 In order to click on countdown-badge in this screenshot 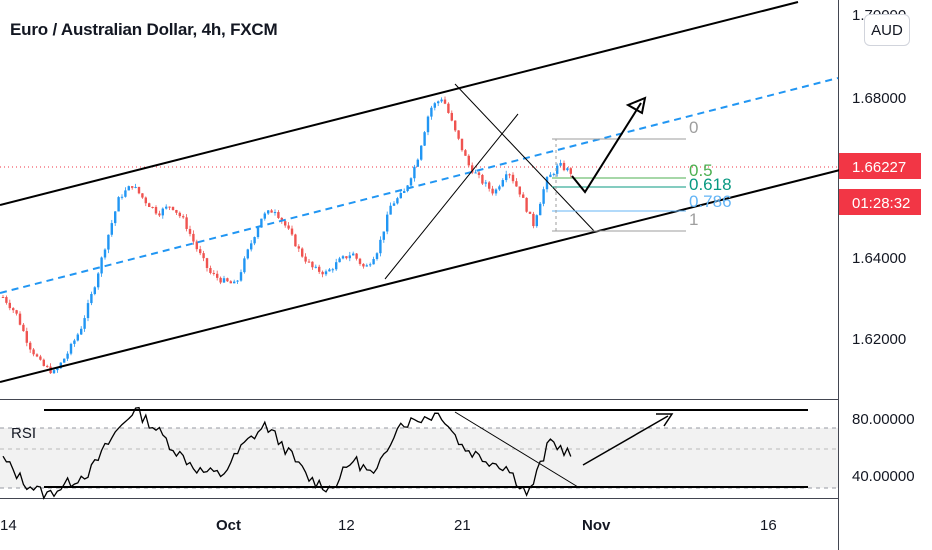, I will do `click(880, 202)`.